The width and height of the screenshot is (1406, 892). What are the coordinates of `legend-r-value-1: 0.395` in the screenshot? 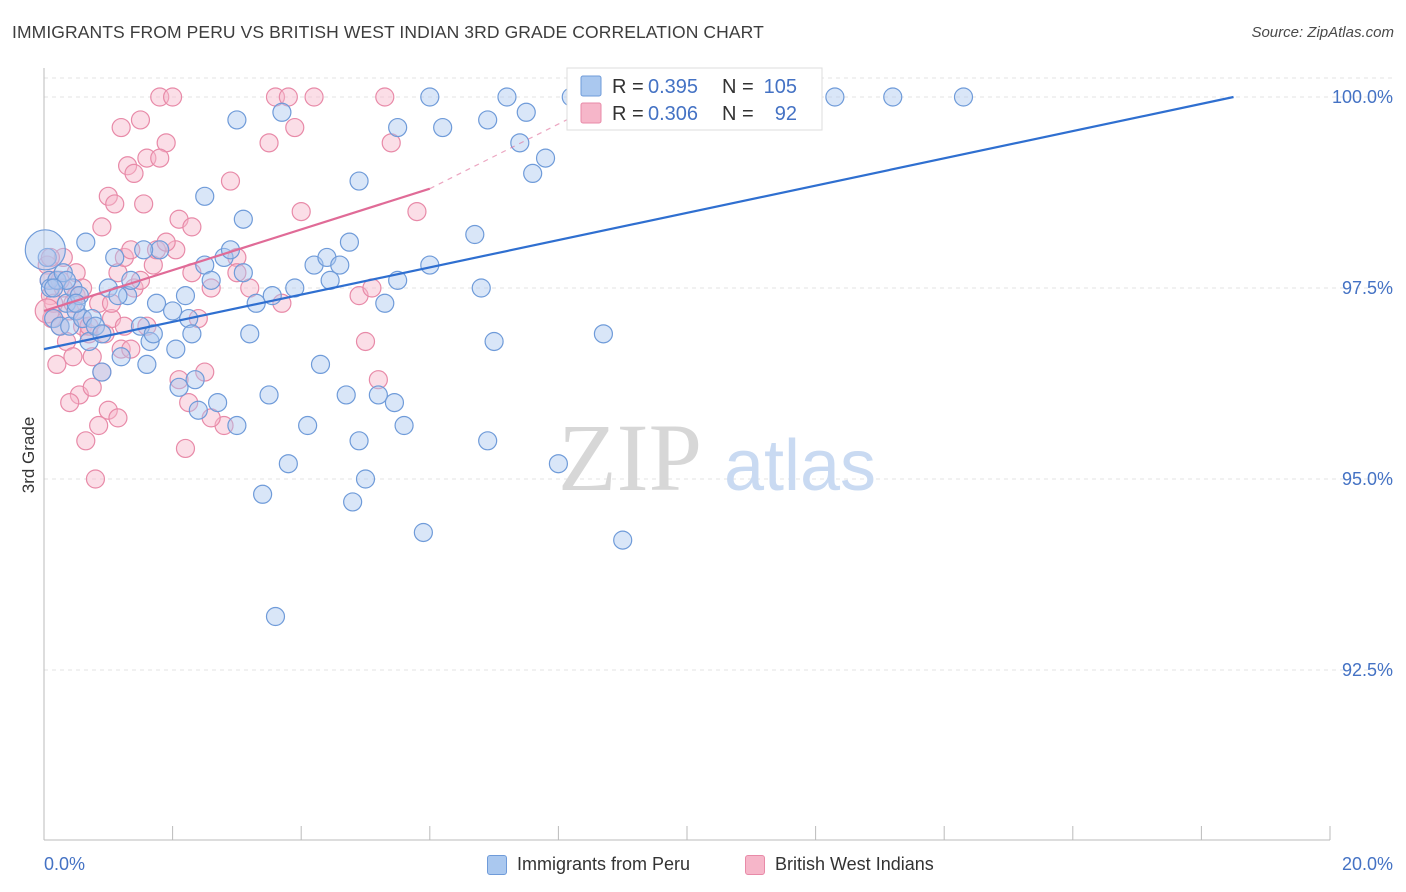 It's located at (673, 87).